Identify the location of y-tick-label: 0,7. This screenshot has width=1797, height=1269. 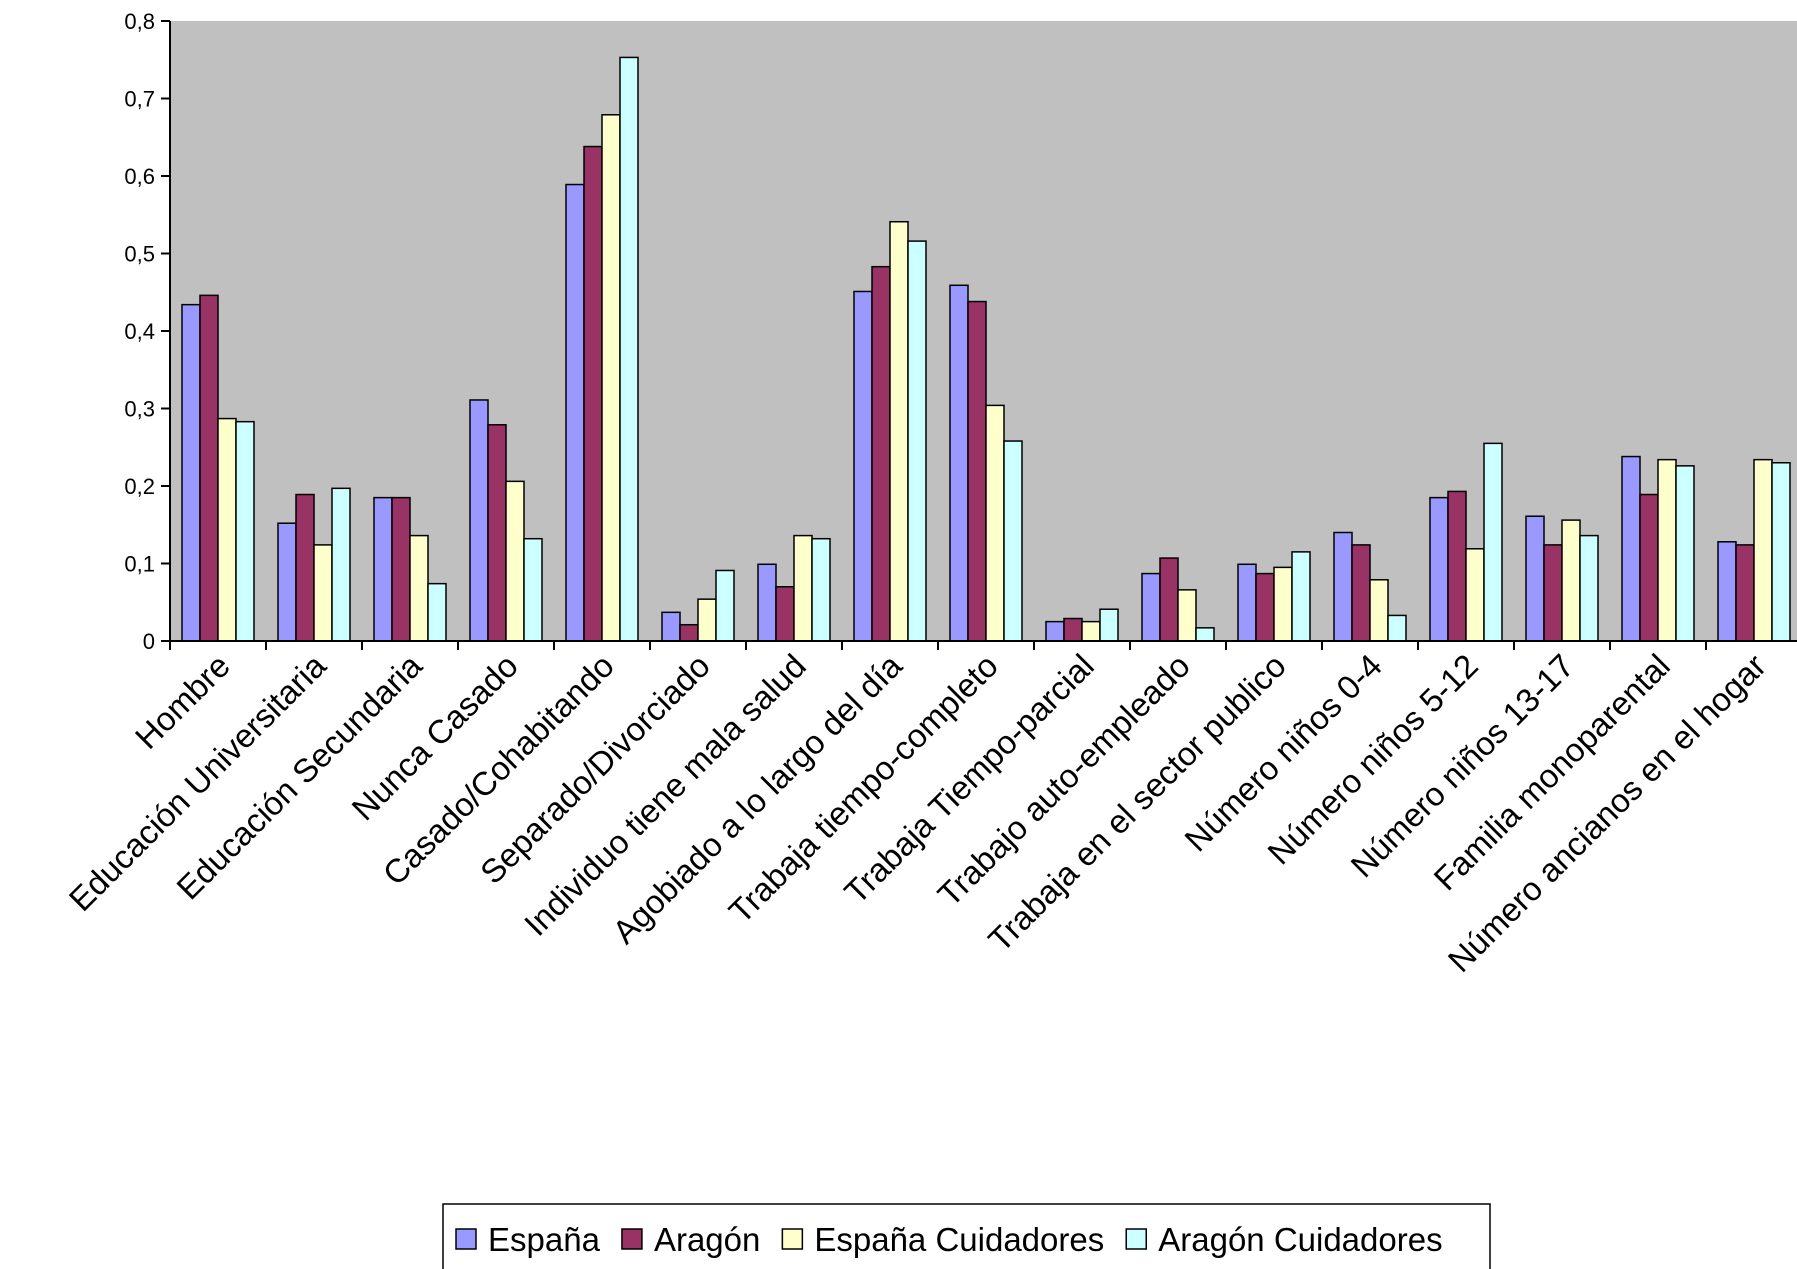
(139, 99).